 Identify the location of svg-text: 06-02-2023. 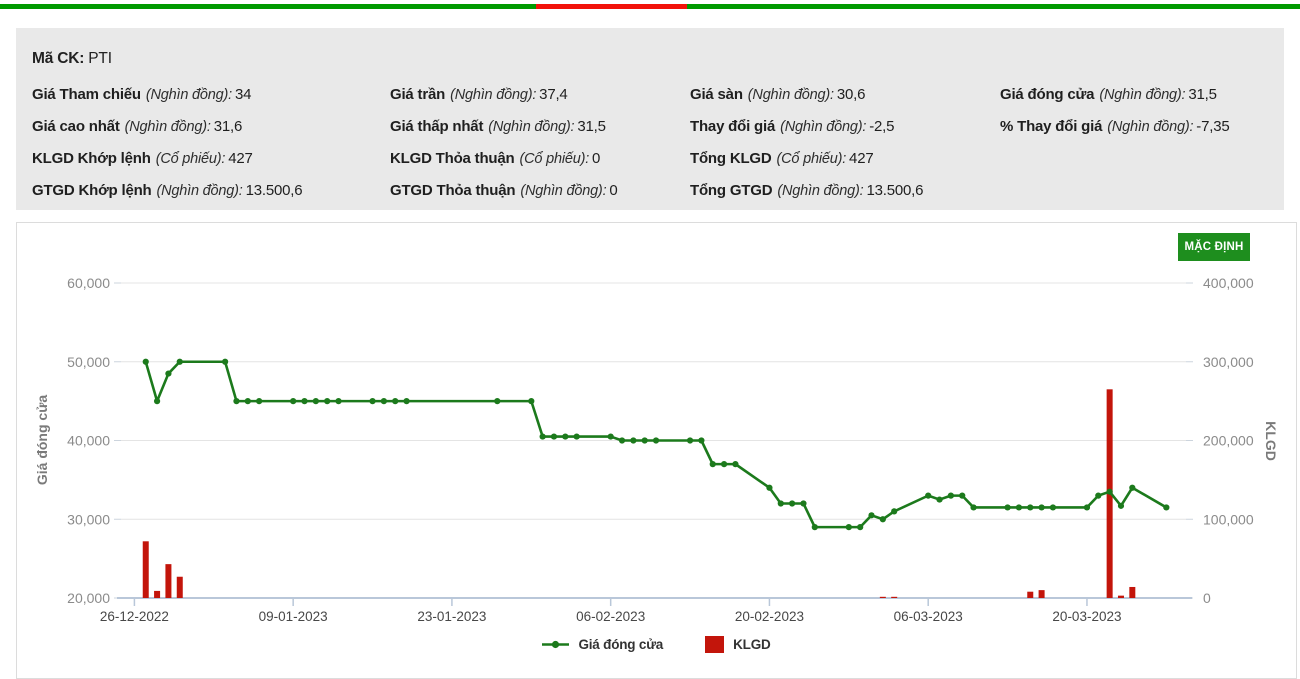
(610, 616).